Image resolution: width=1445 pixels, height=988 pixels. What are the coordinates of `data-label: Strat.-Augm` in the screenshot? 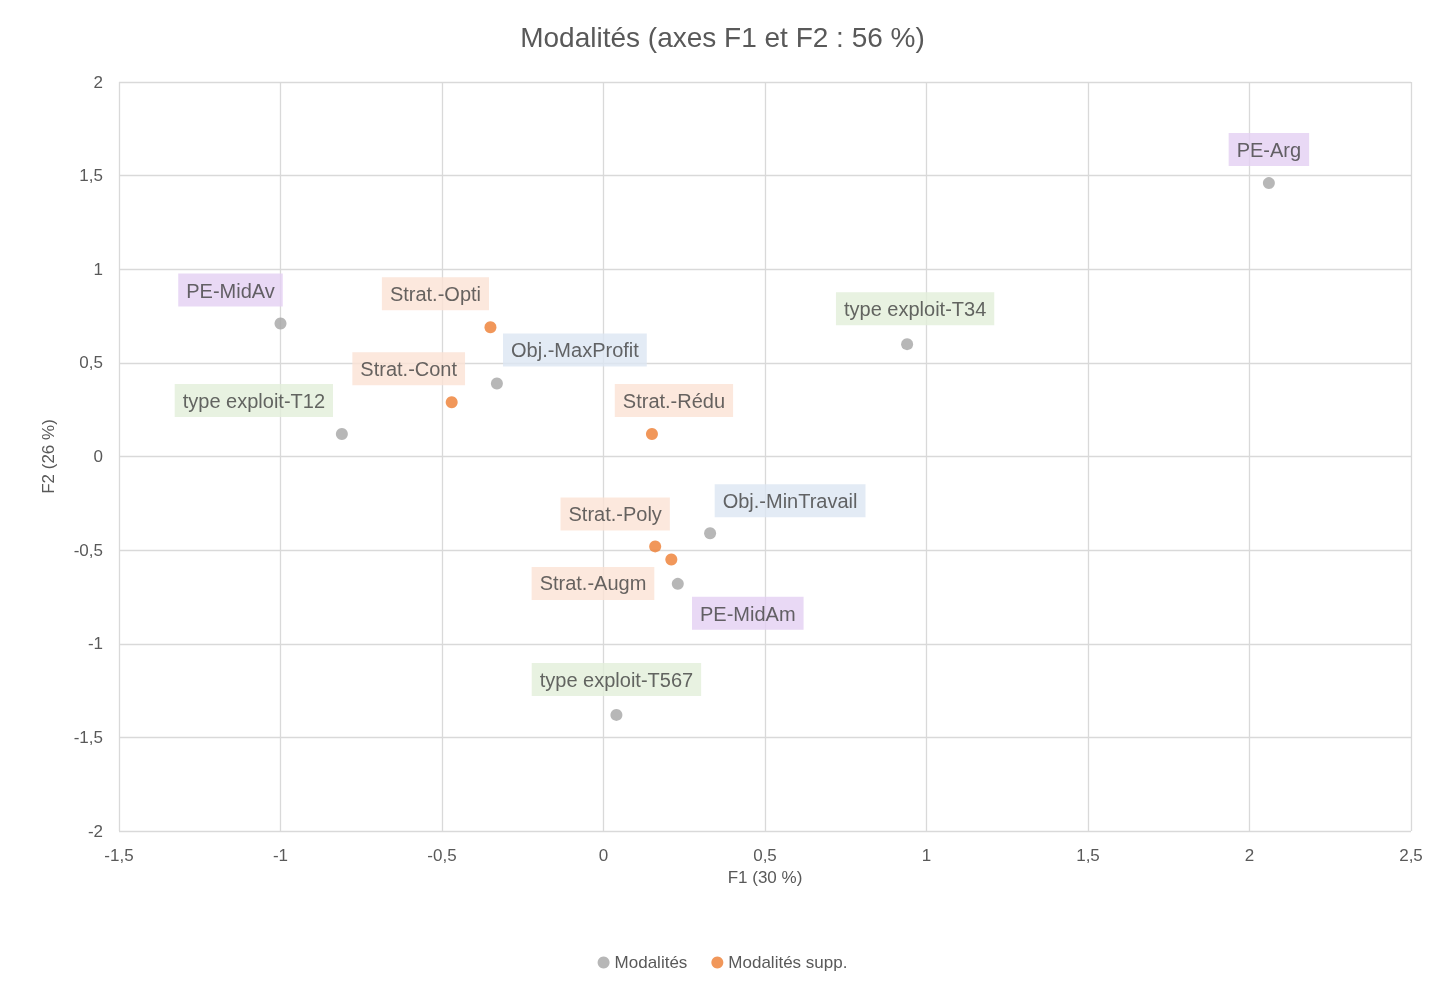 It's located at (593, 583).